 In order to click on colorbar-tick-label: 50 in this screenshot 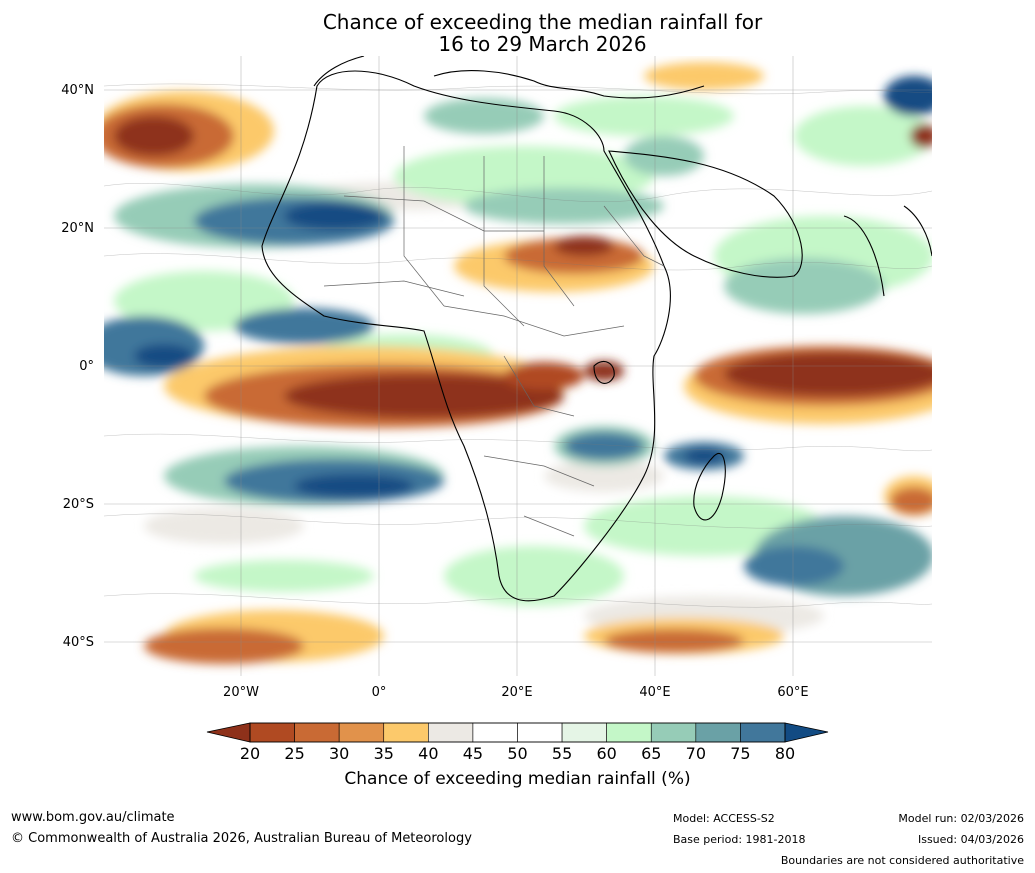, I will do `click(517, 753)`.